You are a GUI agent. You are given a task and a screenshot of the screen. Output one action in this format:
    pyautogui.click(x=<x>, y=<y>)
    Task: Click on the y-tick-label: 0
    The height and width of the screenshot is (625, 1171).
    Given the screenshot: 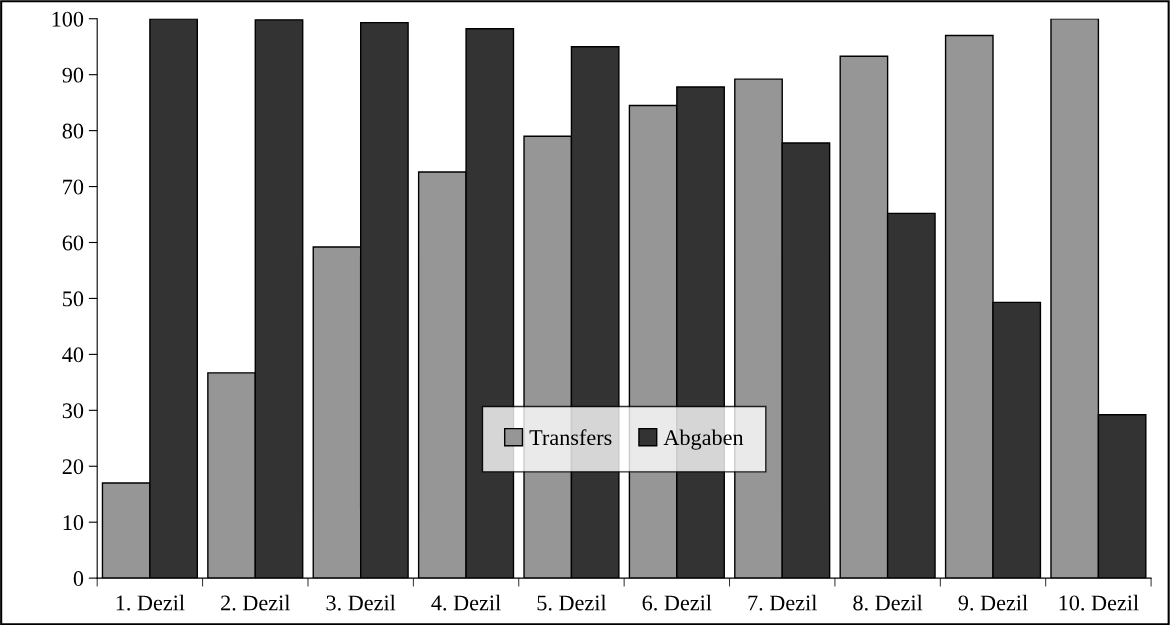 What is the action you would take?
    pyautogui.click(x=78, y=579)
    